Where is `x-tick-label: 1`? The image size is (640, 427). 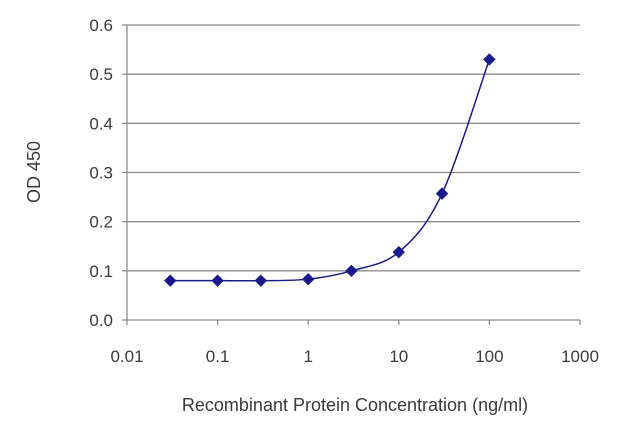 x-tick-label: 1 is located at coordinates (307, 356).